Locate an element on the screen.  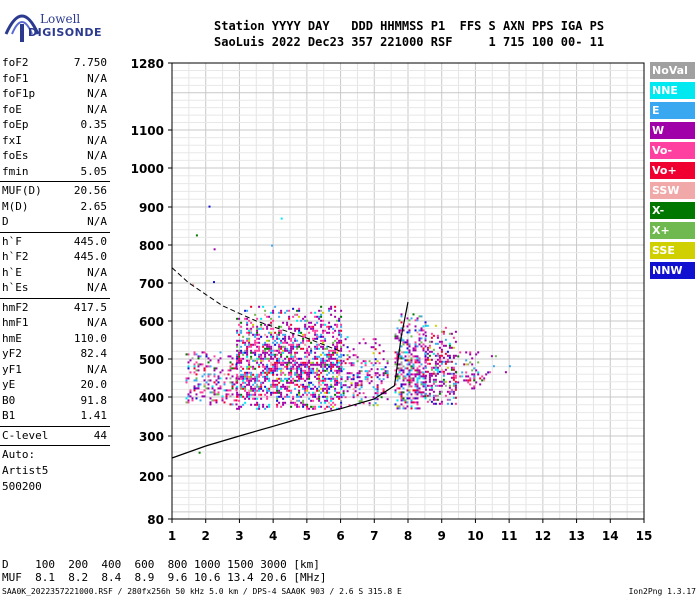
param-row: h`F2 445.0 is located at coordinates (55, 258).